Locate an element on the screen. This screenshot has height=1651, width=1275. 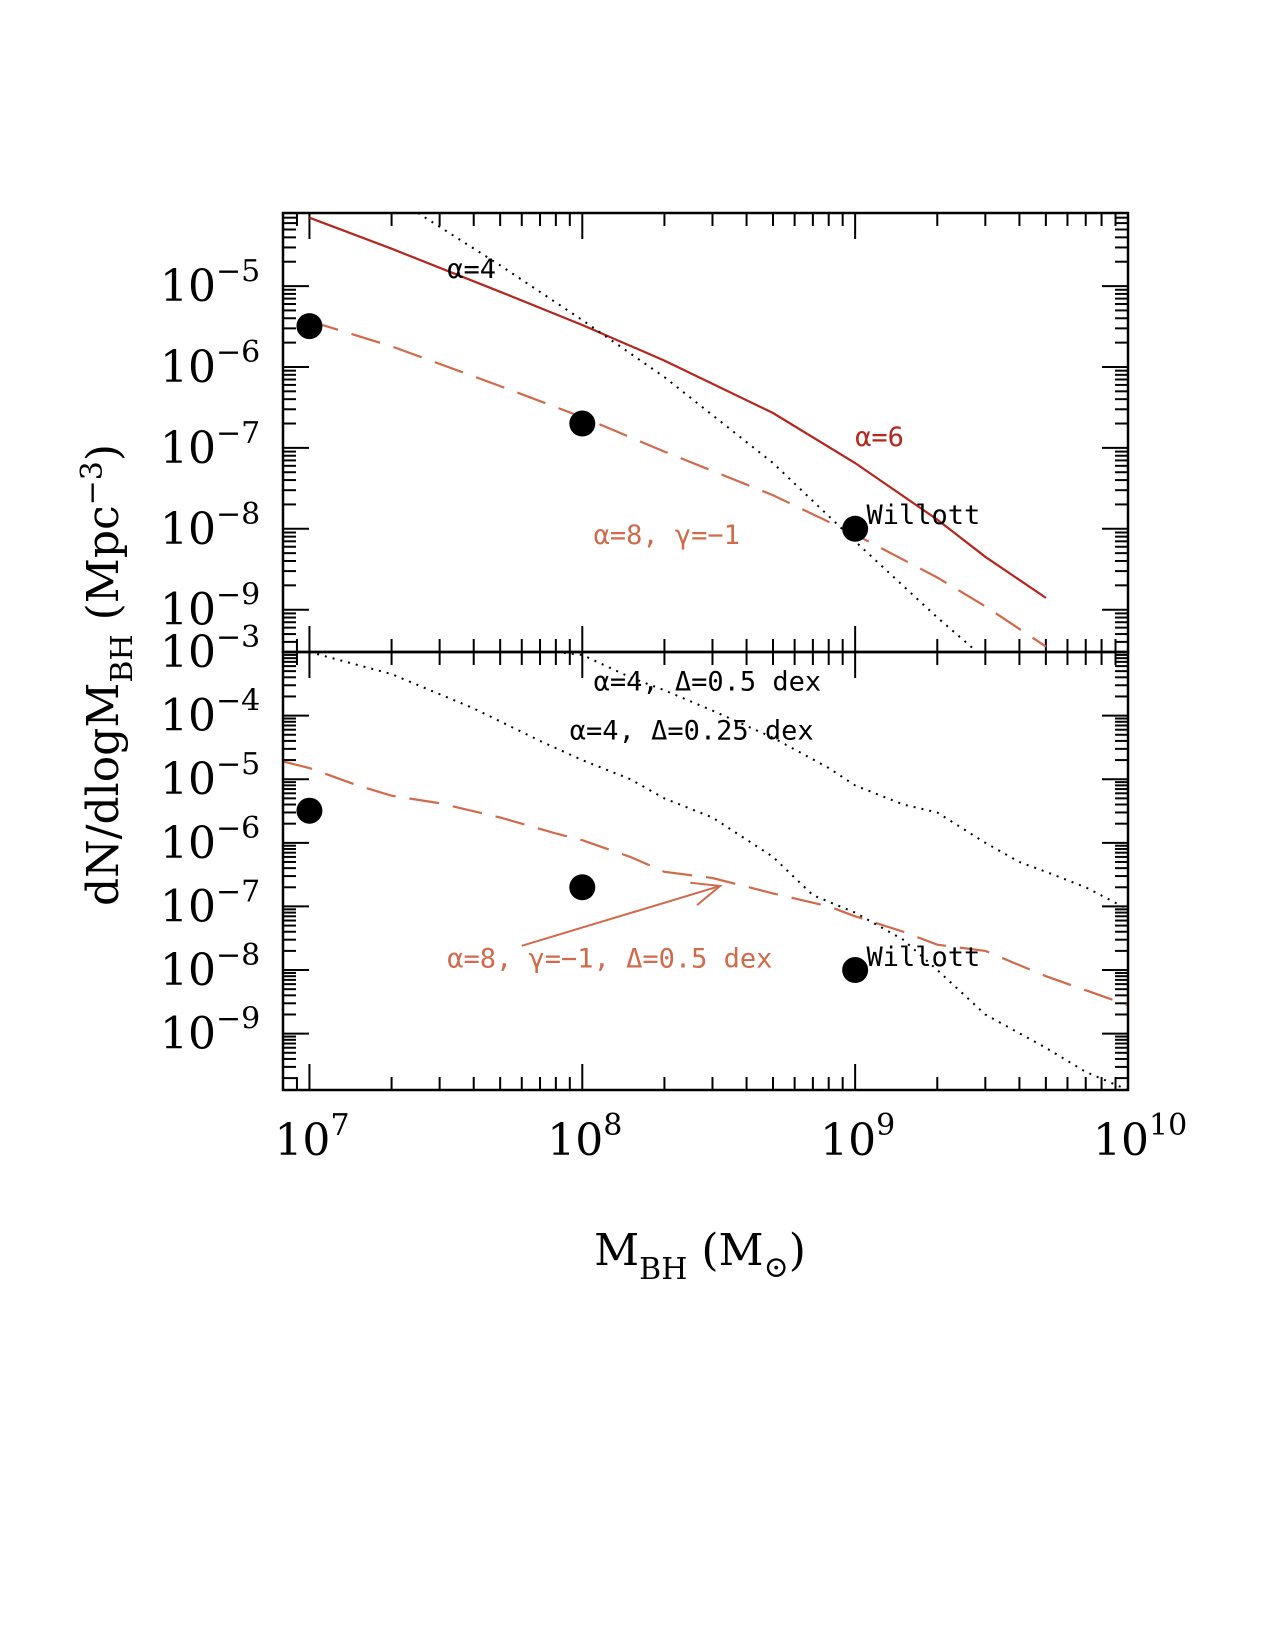
annotation-arrow-head is located at coordinates (706, 893).